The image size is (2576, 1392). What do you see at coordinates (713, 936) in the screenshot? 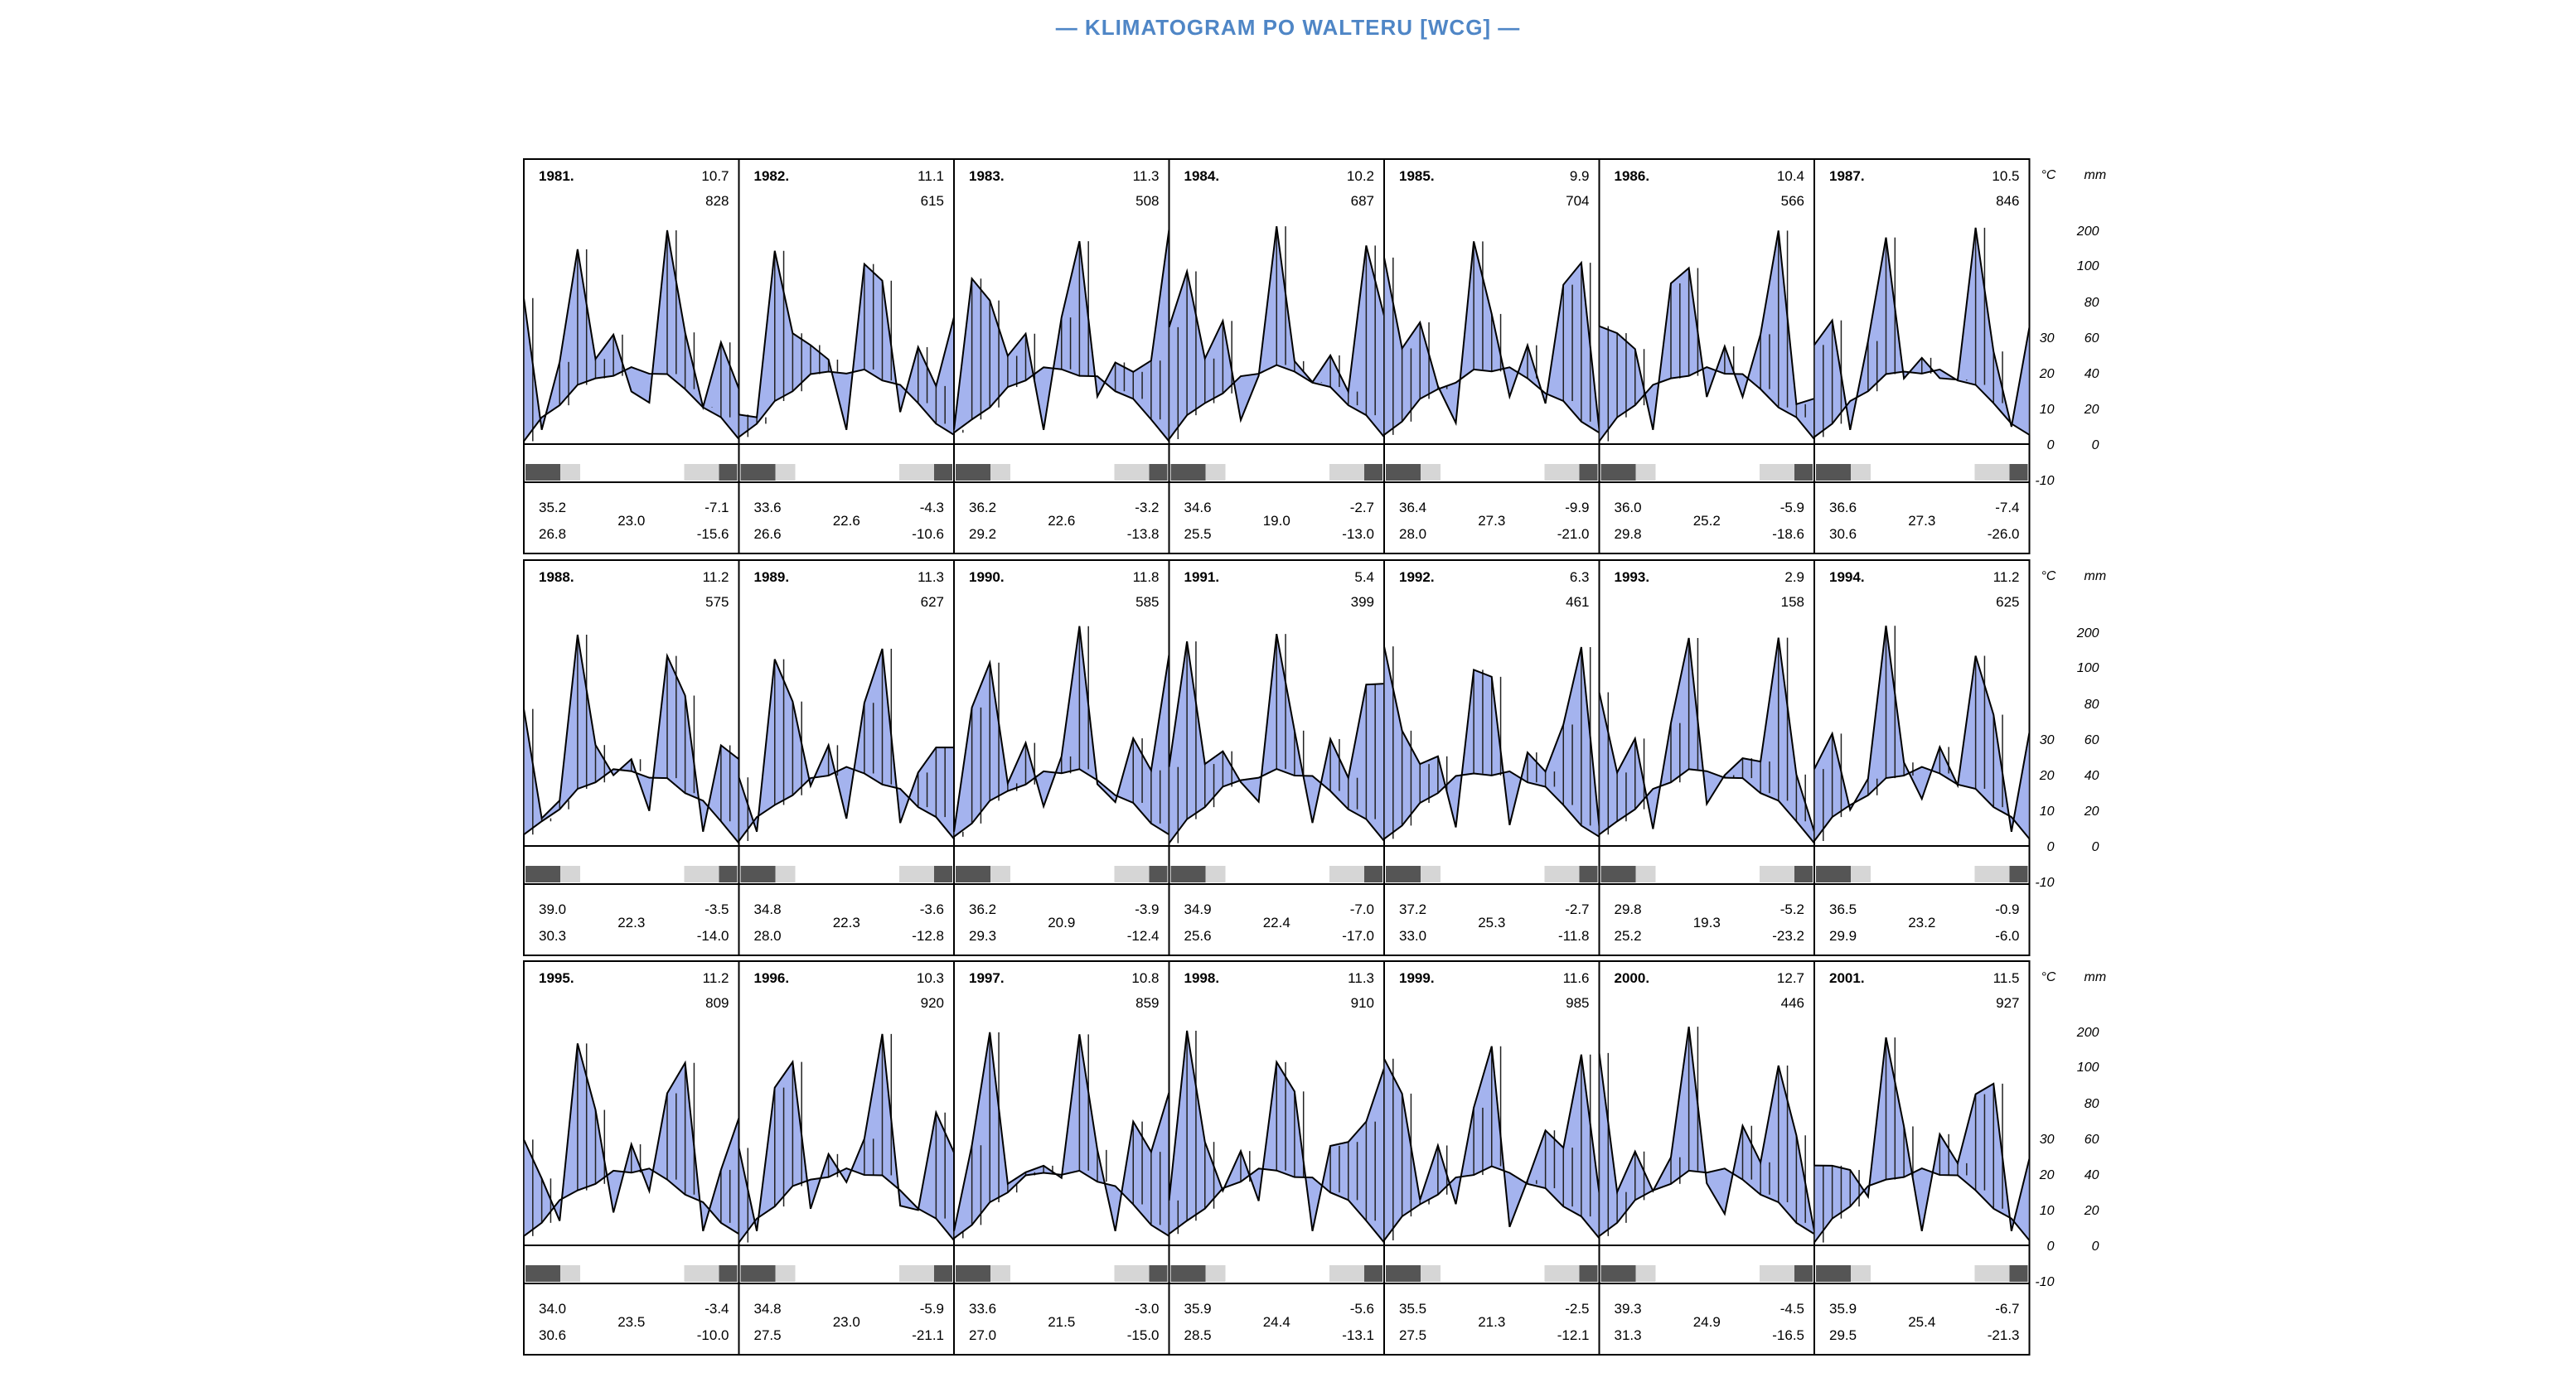
I see `mean-min-temperature: -14.0` at bounding box center [713, 936].